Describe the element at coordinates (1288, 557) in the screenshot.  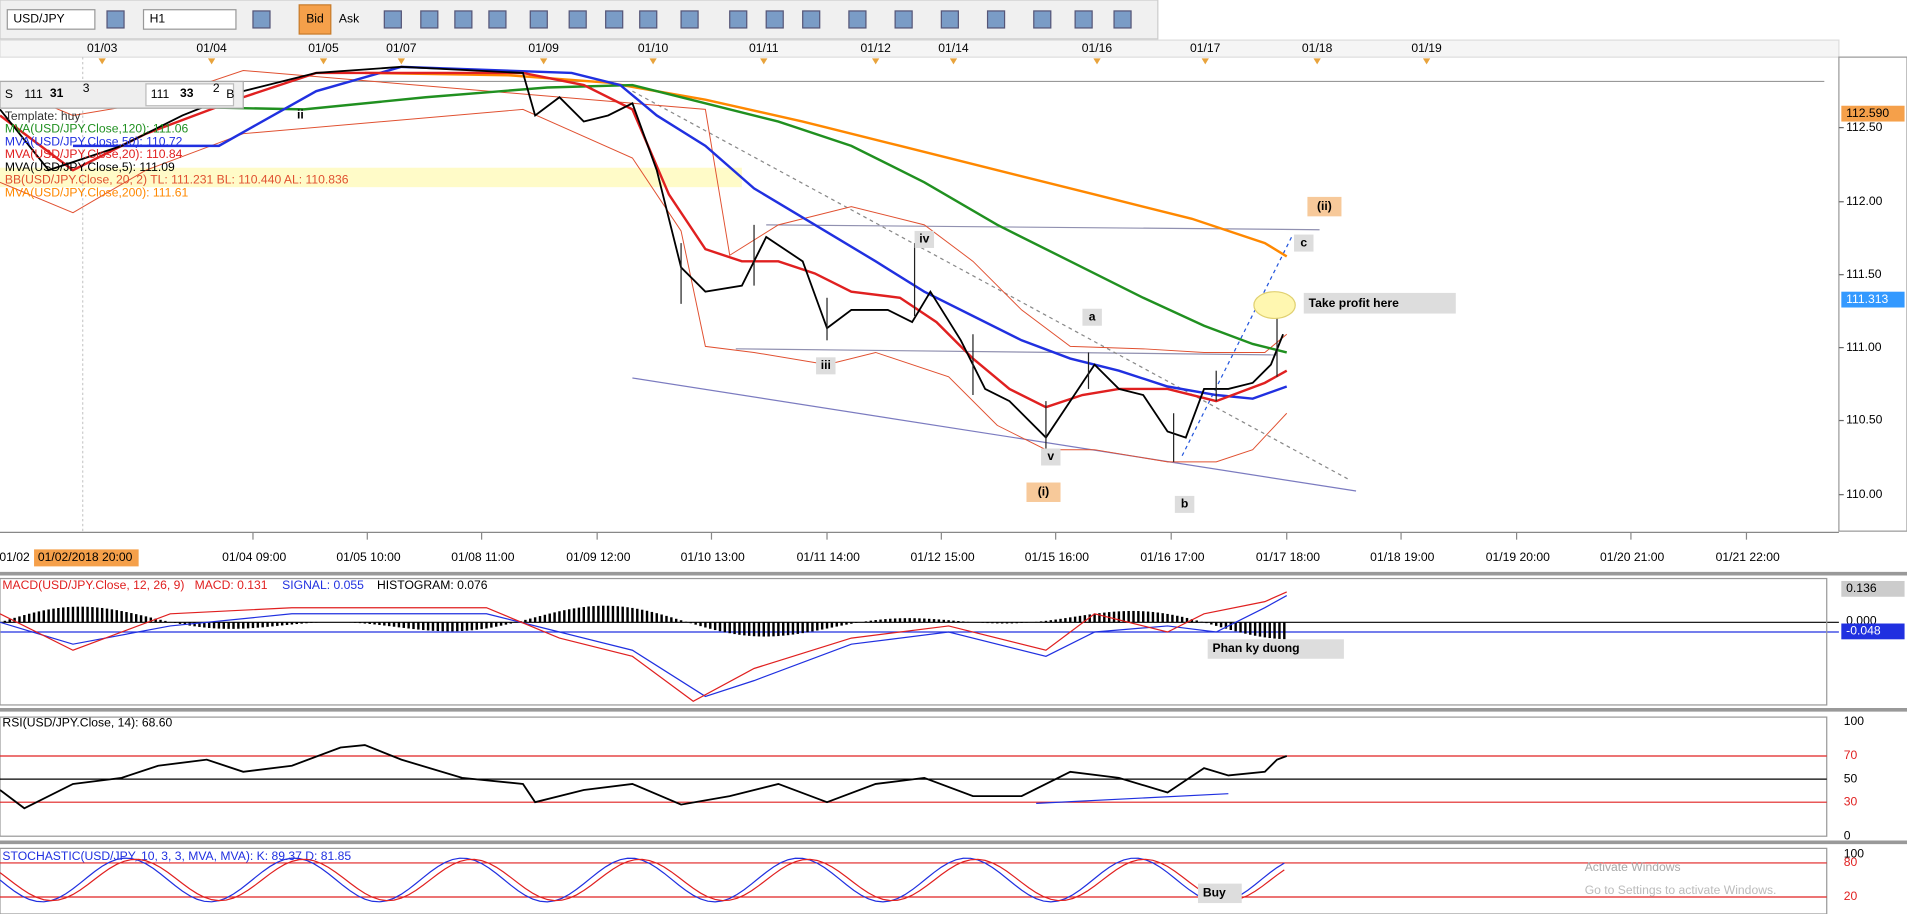
I see `time-label: 01/17 18:00` at that location.